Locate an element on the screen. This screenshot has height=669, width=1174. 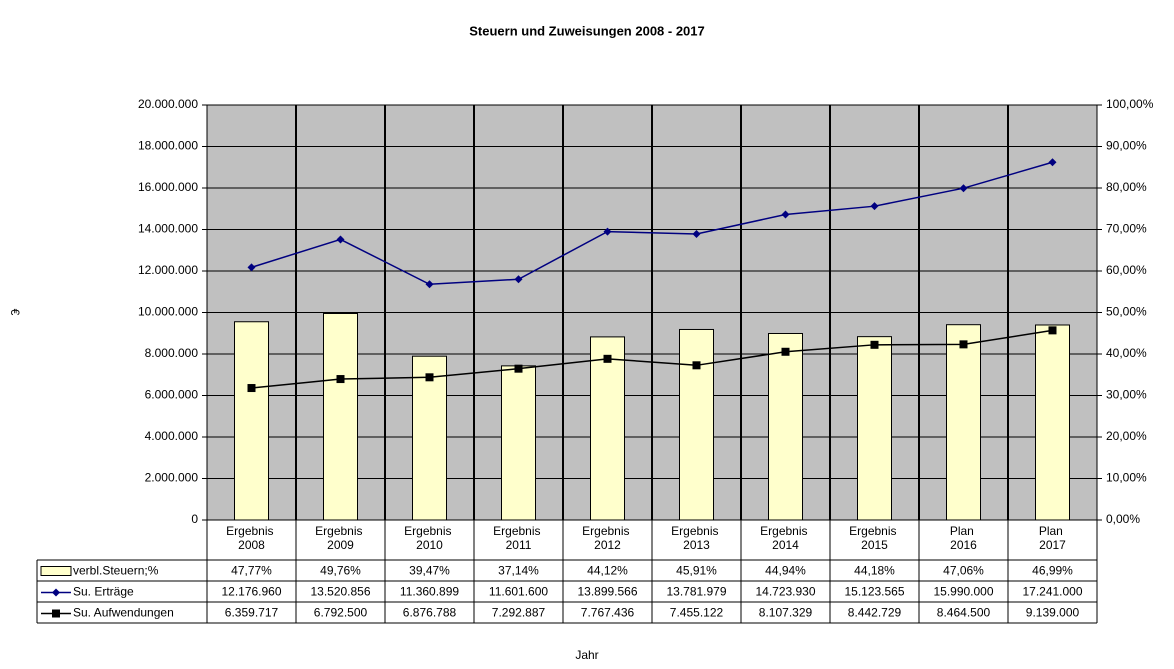
x-tick-label: Ergebnis 2012 is located at coordinates (607, 538).